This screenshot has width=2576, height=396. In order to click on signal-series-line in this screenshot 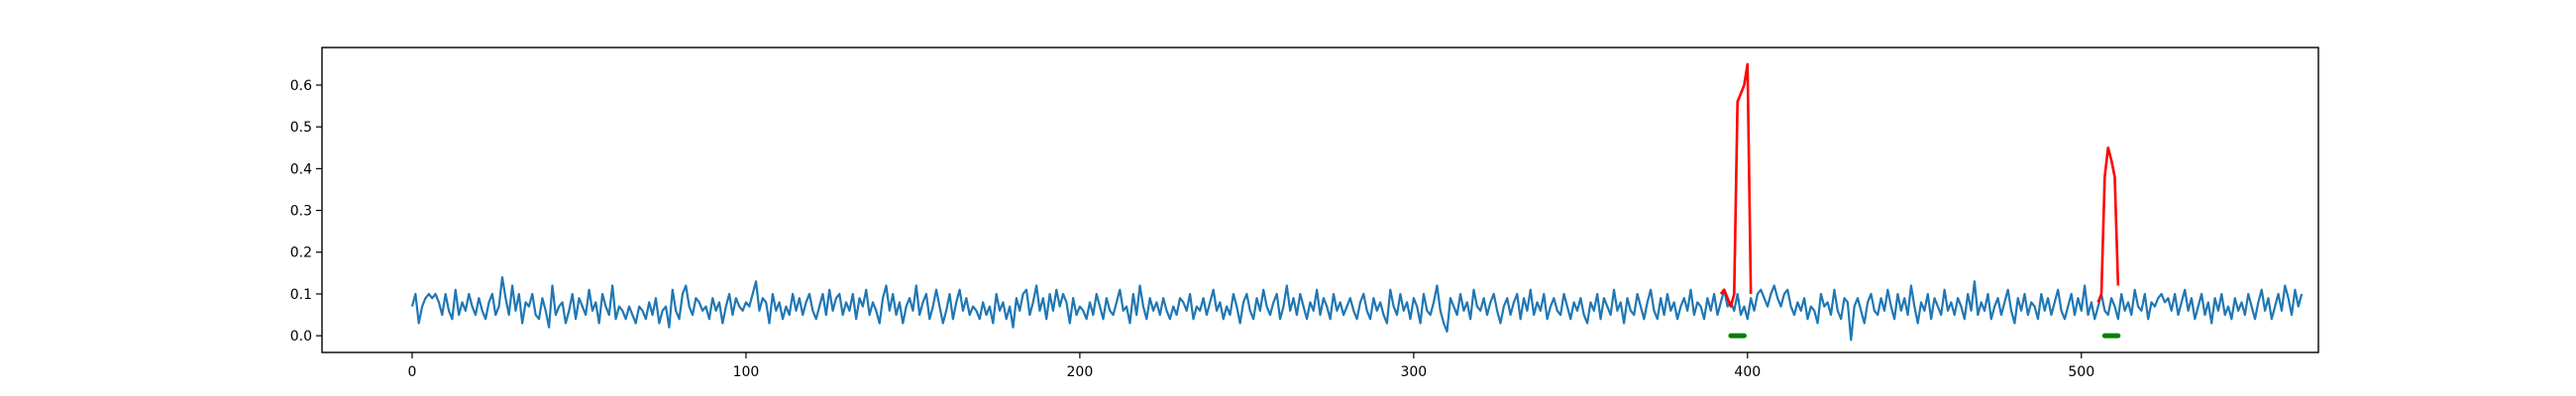, I will do `click(1357, 309)`.